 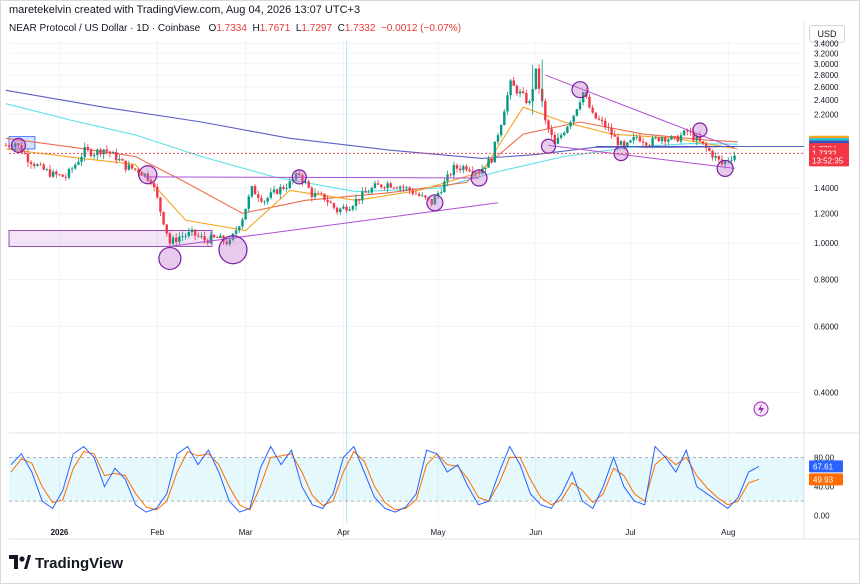 I want to click on oscillator-band, so click(x=406, y=479).